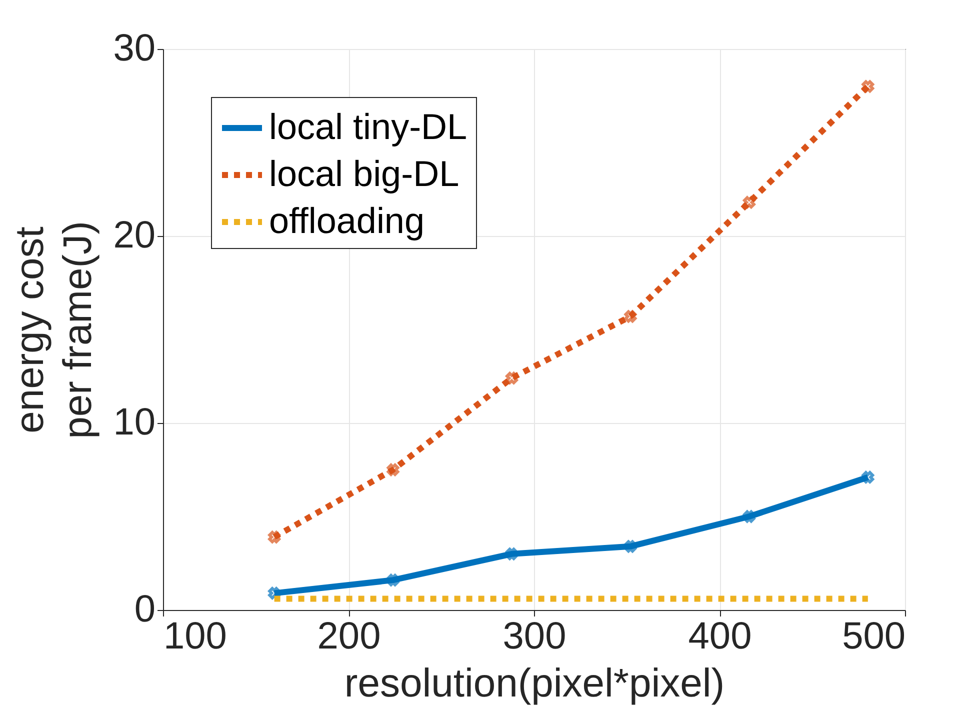 The image size is (954, 714). Describe the element at coordinates (134, 235) in the screenshot. I see `y-tick-label: 20` at that location.